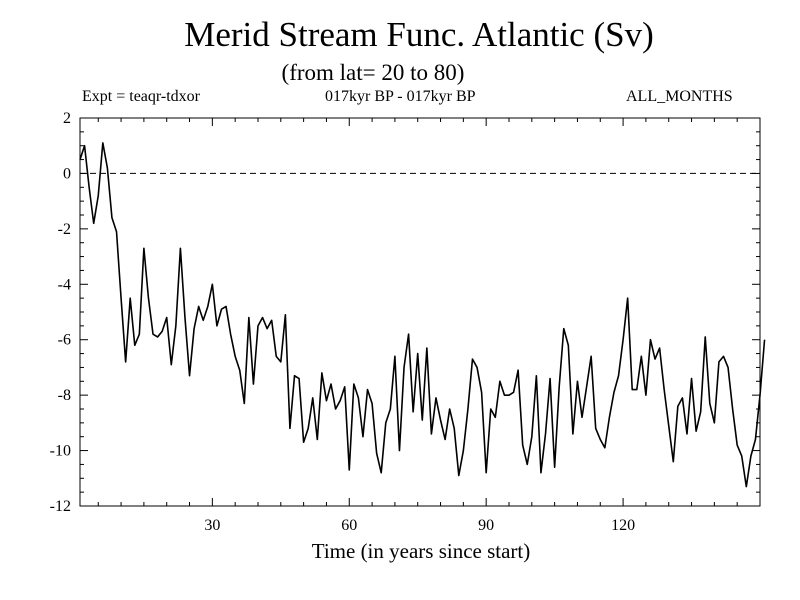 This screenshot has height=600, width=800. What do you see at coordinates (64, 395) in the screenshot?
I see `y-tick-label: -8` at bounding box center [64, 395].